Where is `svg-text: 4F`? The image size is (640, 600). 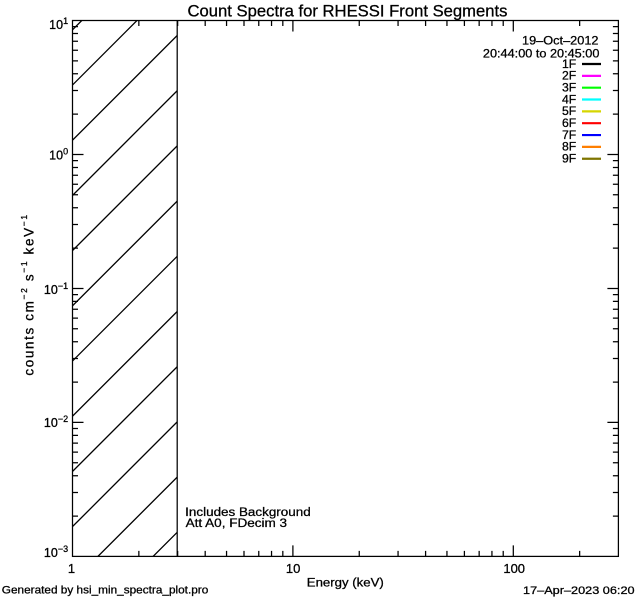
svg-text: 4F is located at coordinates (569, 99).